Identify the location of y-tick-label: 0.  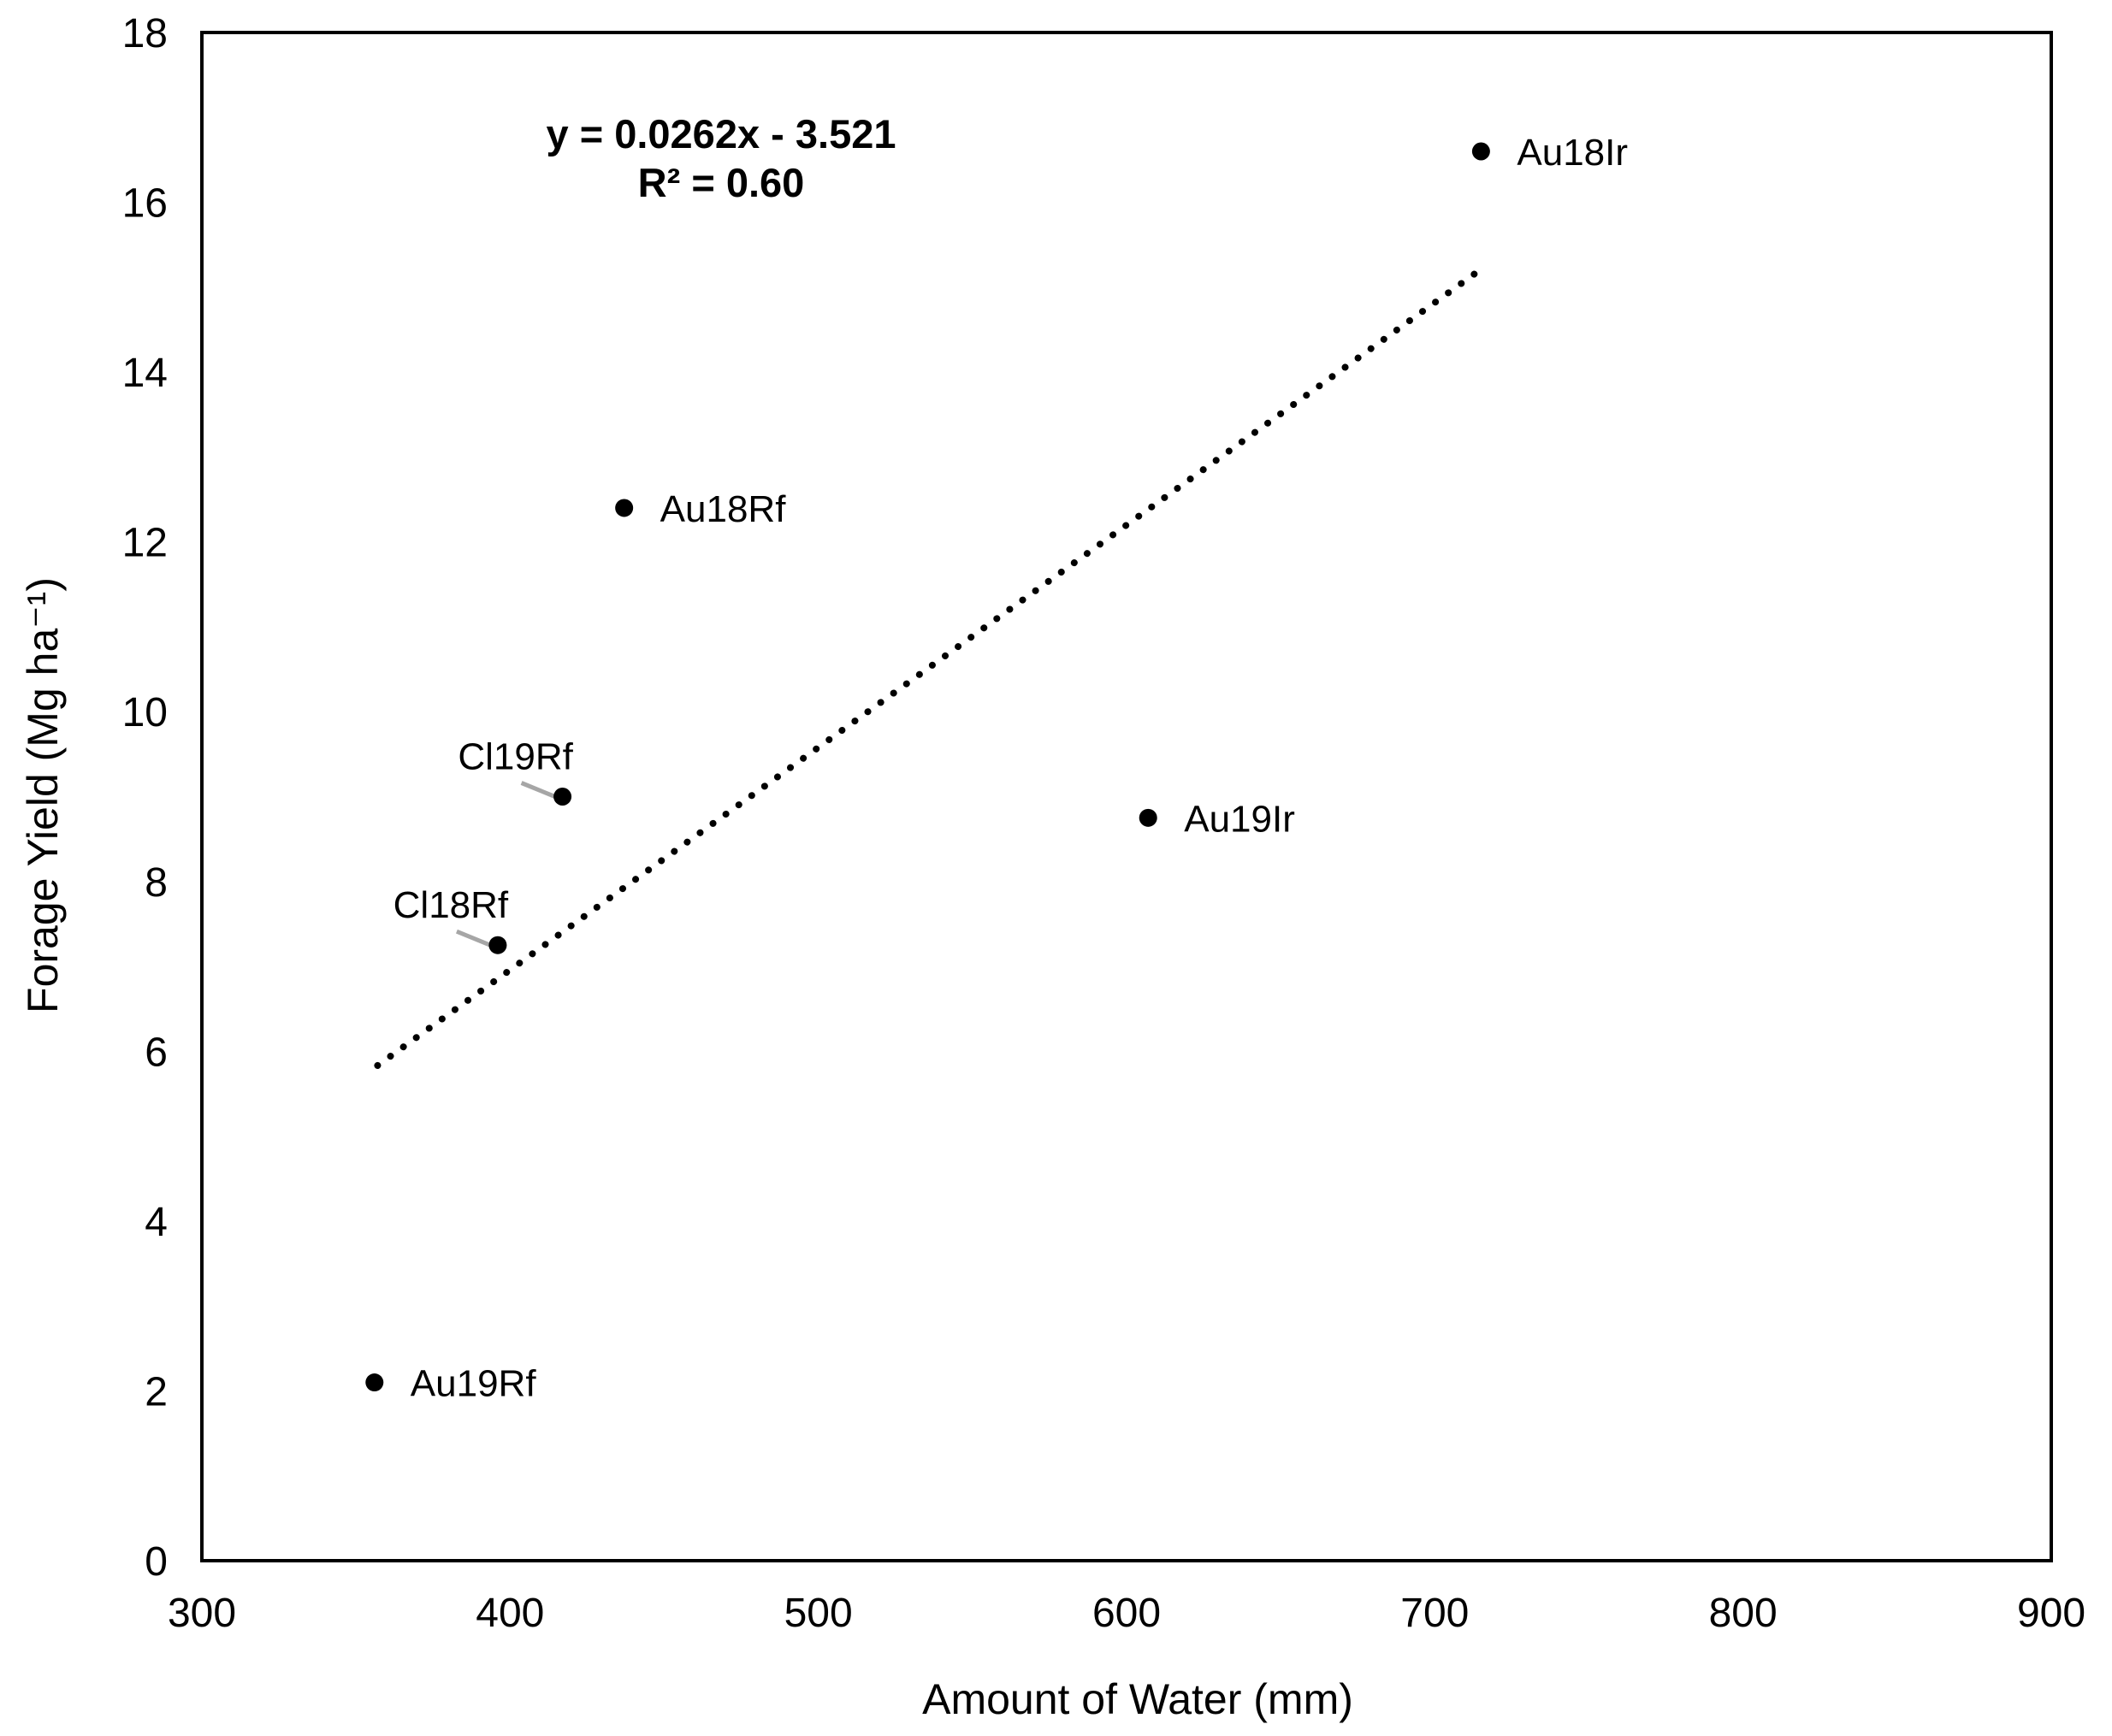
(156, 1562).